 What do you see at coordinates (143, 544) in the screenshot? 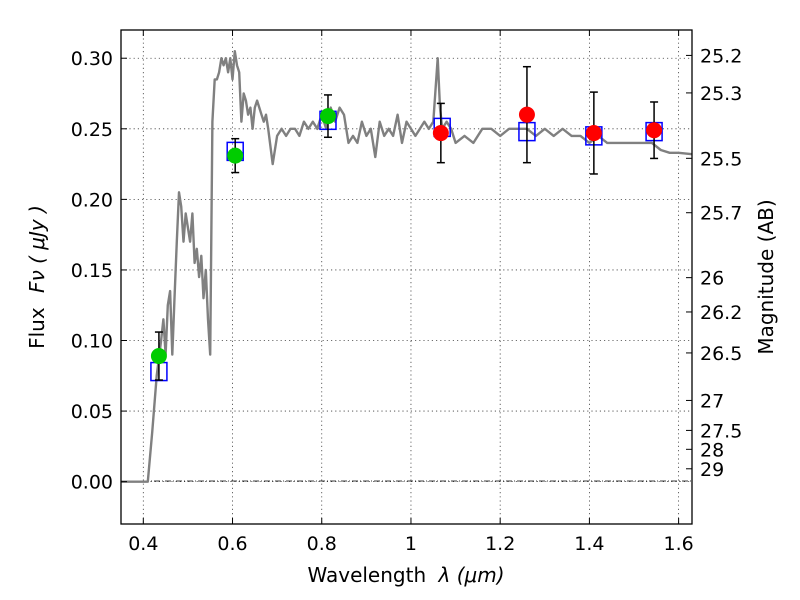
I see `x-tick-label: 0.4` at bounding box center [143, 544].